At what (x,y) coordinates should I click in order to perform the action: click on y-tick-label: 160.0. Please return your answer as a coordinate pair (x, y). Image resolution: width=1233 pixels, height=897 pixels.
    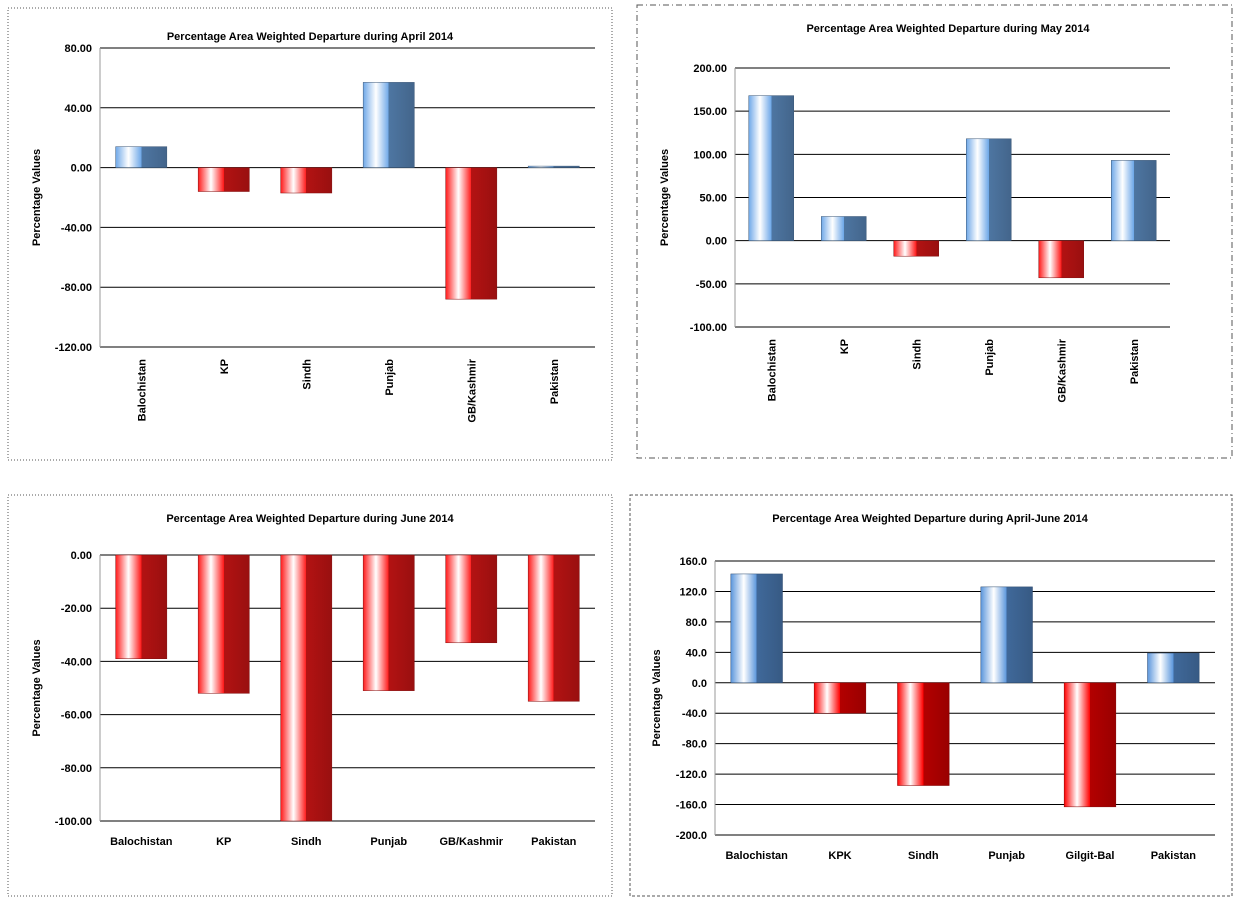
    Looking at the image, I should click on (693, 562).